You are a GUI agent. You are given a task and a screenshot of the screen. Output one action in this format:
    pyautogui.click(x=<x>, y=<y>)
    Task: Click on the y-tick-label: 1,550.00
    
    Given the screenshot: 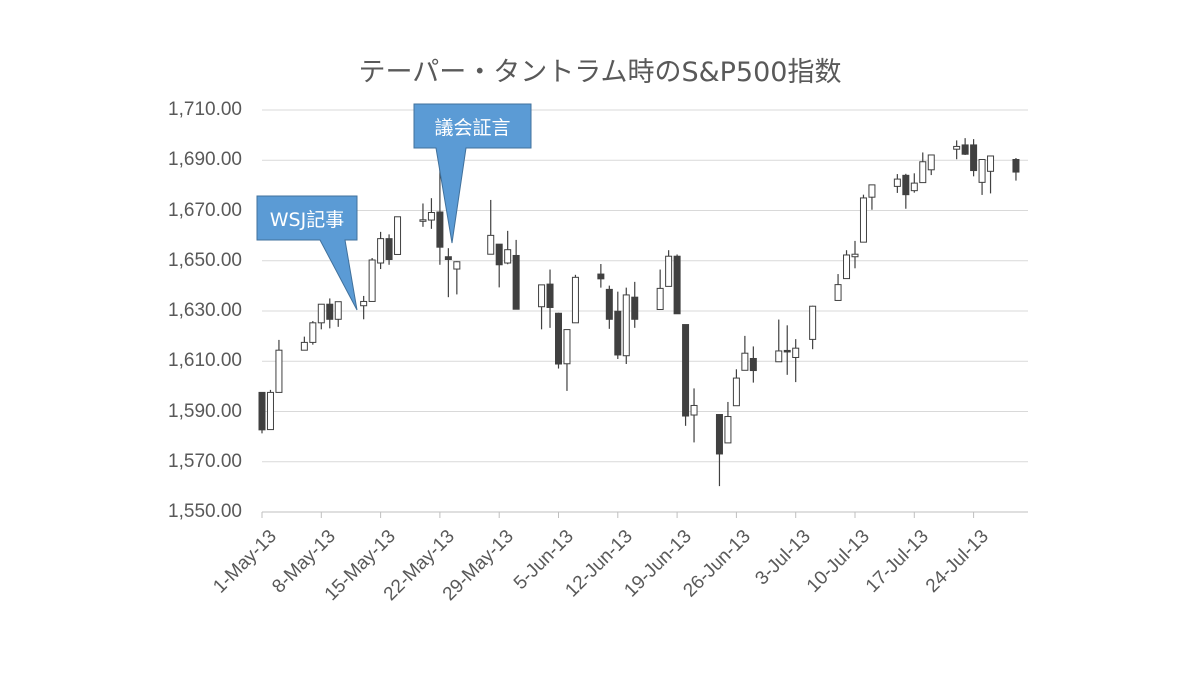 What is the action you would take?
    pyautogui.click(x=205, y=511)
    